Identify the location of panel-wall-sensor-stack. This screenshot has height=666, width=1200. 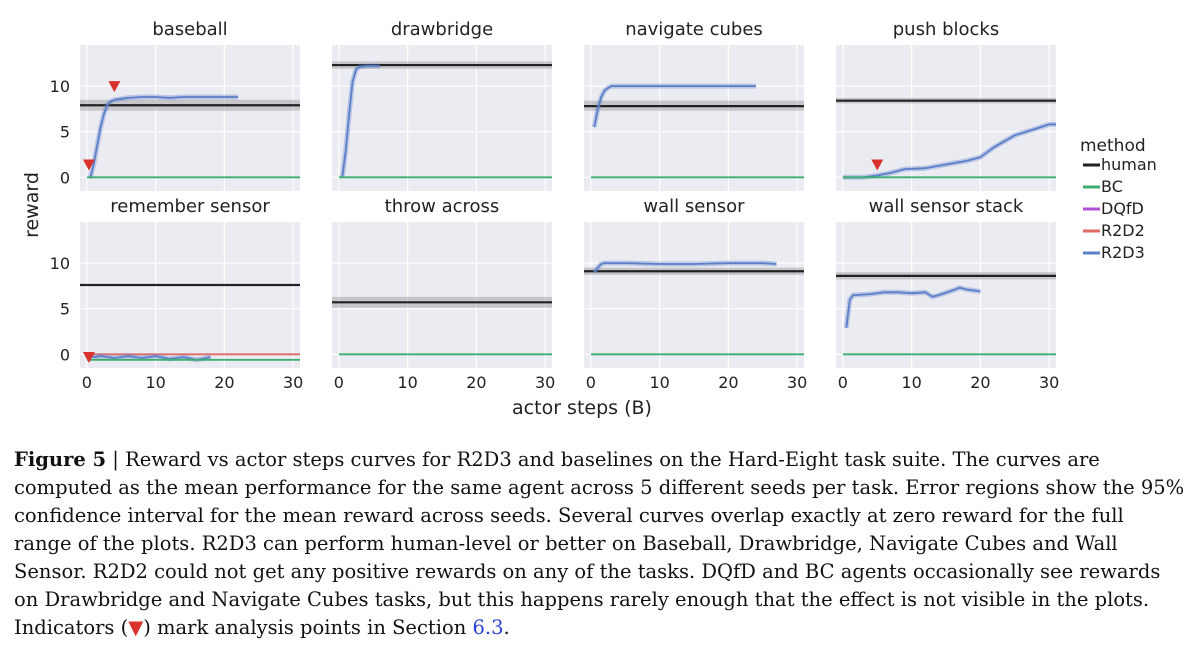
(946, 295).